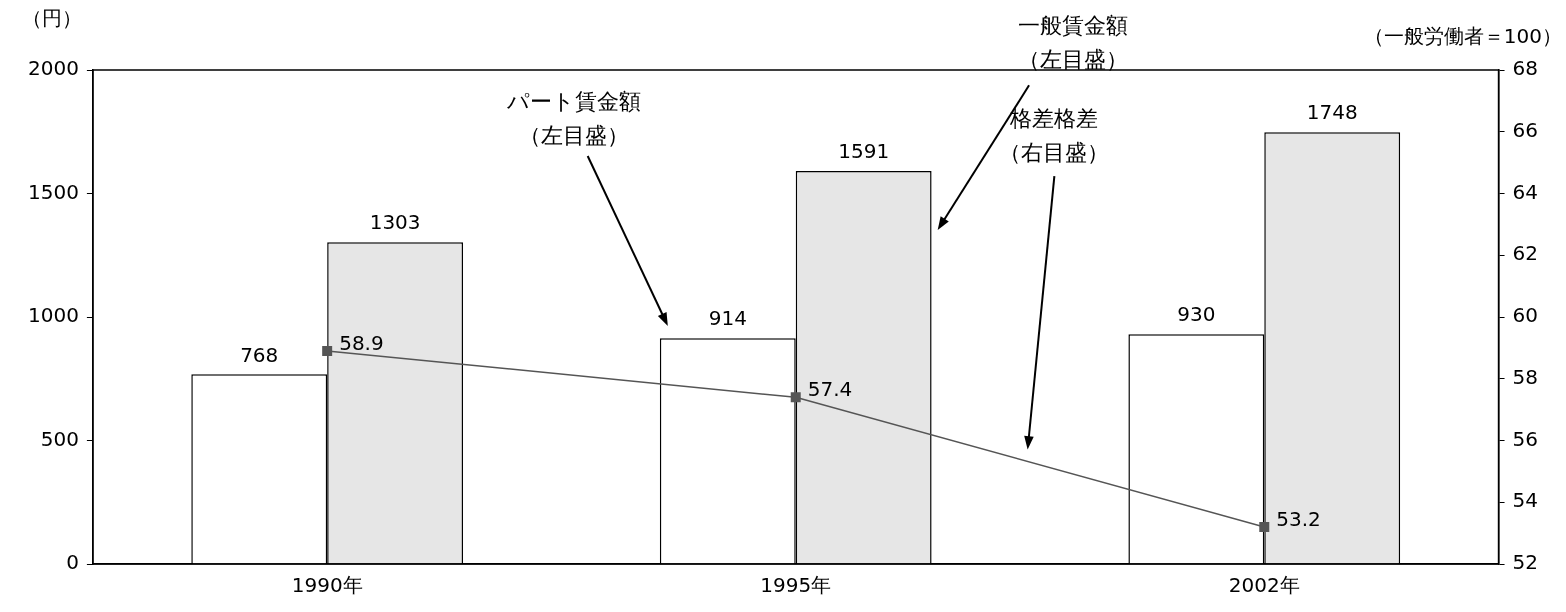 The height and width of the screenshot is (612, 1566). Describe the element at coordinates (395, 222) in the screenshot. I see `data-label: 1303` at that location.